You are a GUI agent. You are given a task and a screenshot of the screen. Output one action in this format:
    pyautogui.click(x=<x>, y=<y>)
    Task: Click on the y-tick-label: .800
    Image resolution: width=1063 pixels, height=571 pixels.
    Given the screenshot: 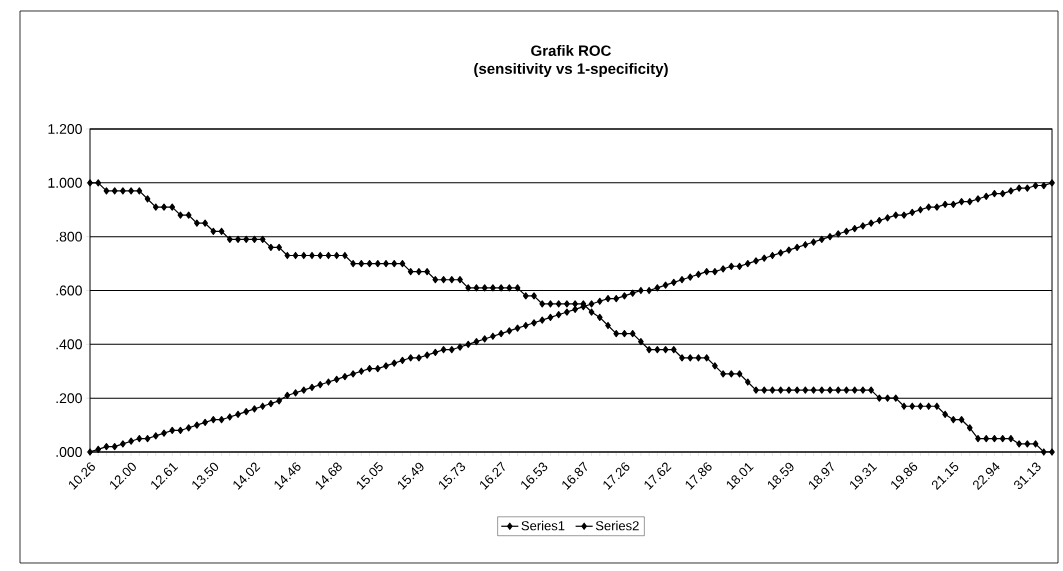 What is the action you would take?
    pyautogui.click(x=69, y=236)
    